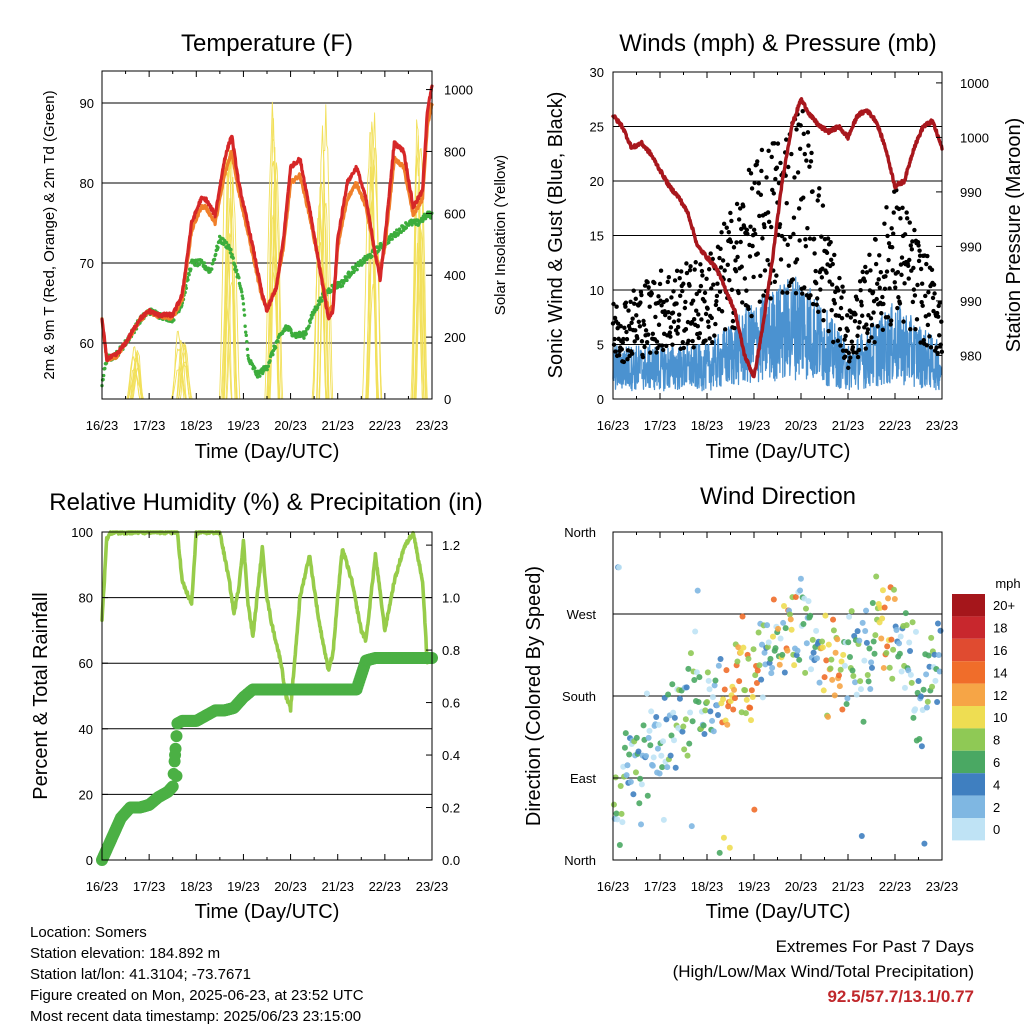 The image size is (1024, 1027). I want to click on colorbar-label: 2, so click(996, 807).